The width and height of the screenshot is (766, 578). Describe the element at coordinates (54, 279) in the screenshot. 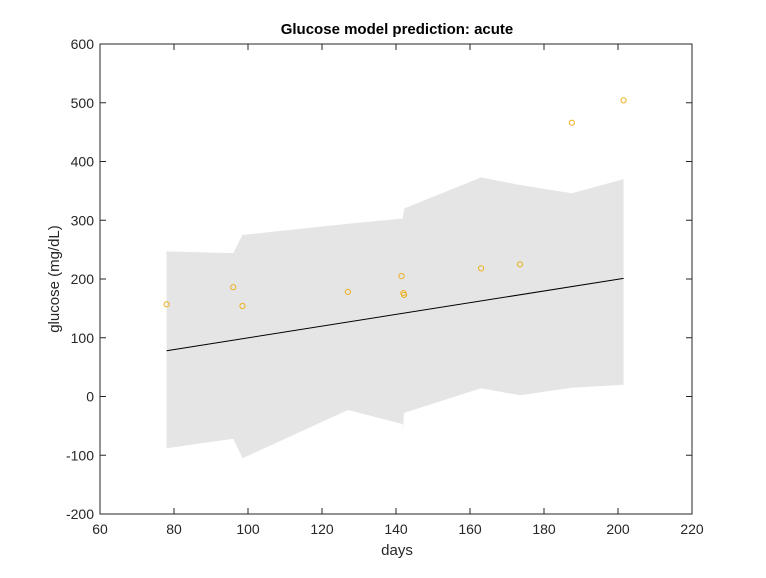

I see `y-axis-label: glucose (mg/dL)` at that location.